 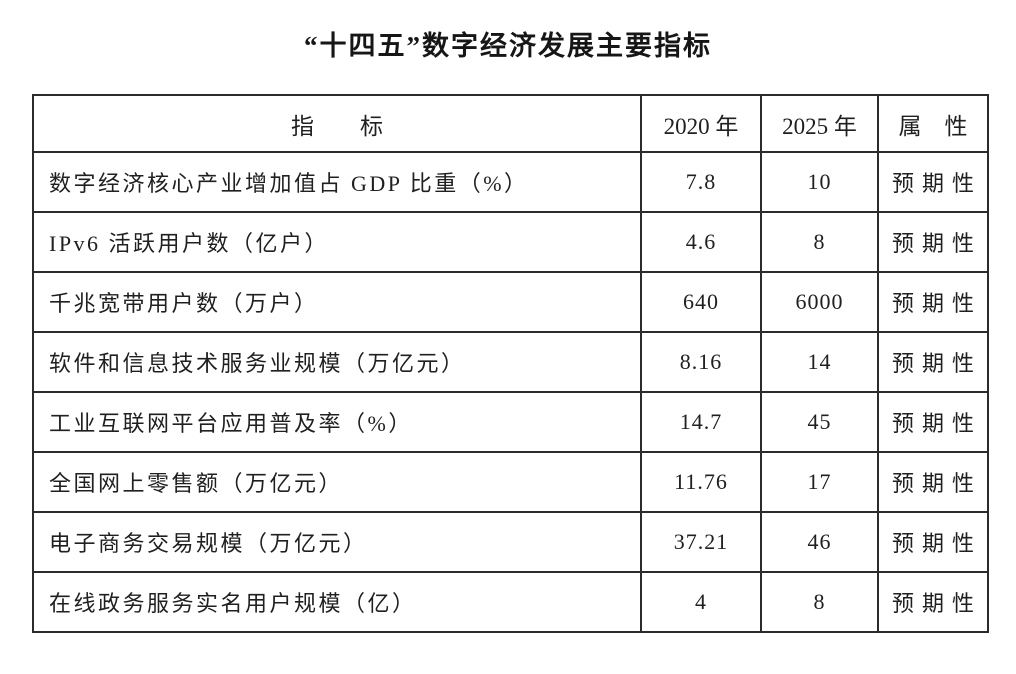 What do you see at coordinates (819, 123) in the screenshot?
I see `header-year-2025: 2025 年` at bounding box center [819, 123].